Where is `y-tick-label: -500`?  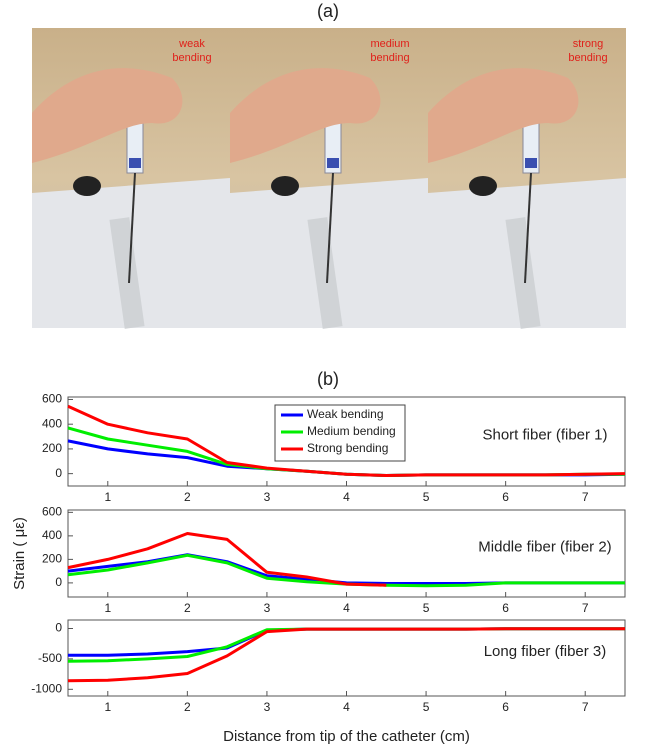 y-tick-label: -500 is located at coordinates (50, 658).